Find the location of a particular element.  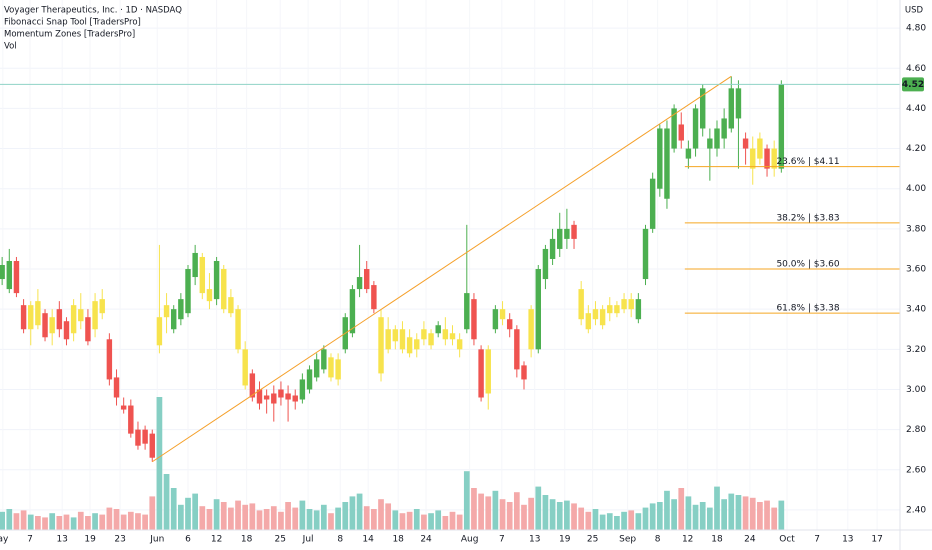

x-tick-label: 7 is located at coordinates (502, 540).